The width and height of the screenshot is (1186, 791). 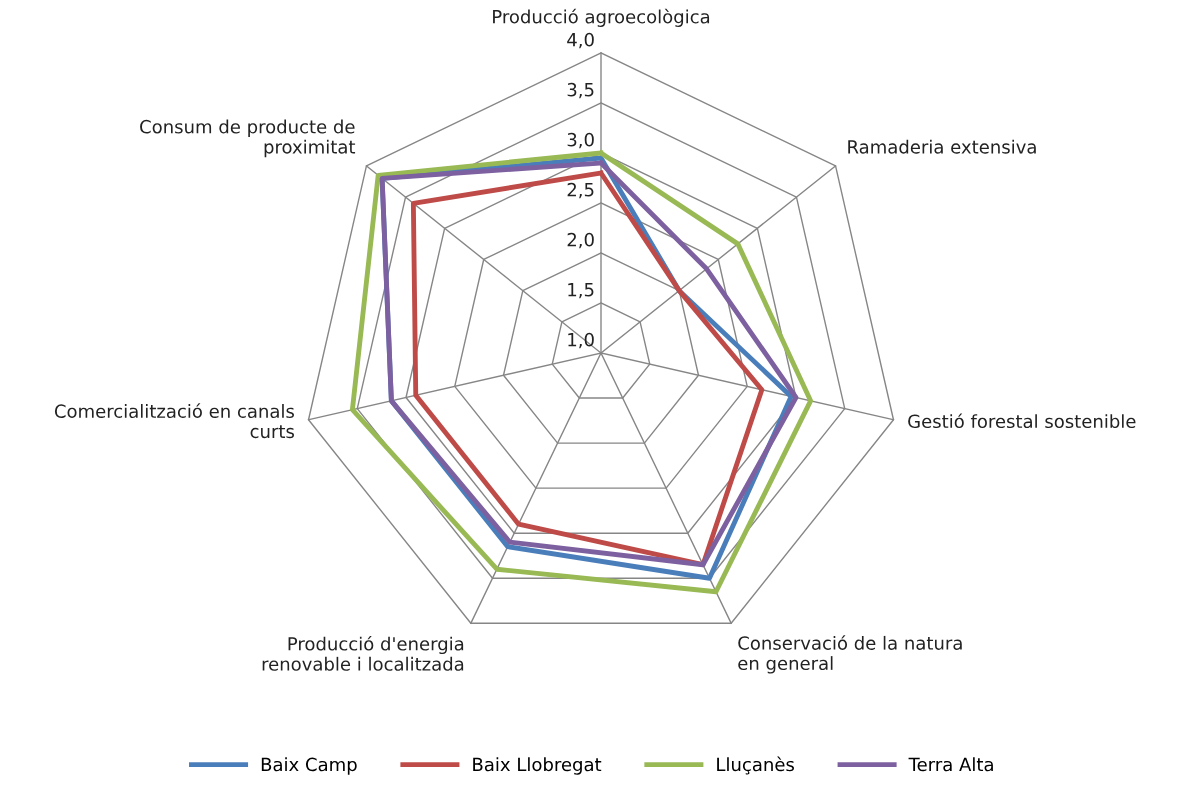 I want to click on y-tick-label: 2,0, so click(x=580, y=240).